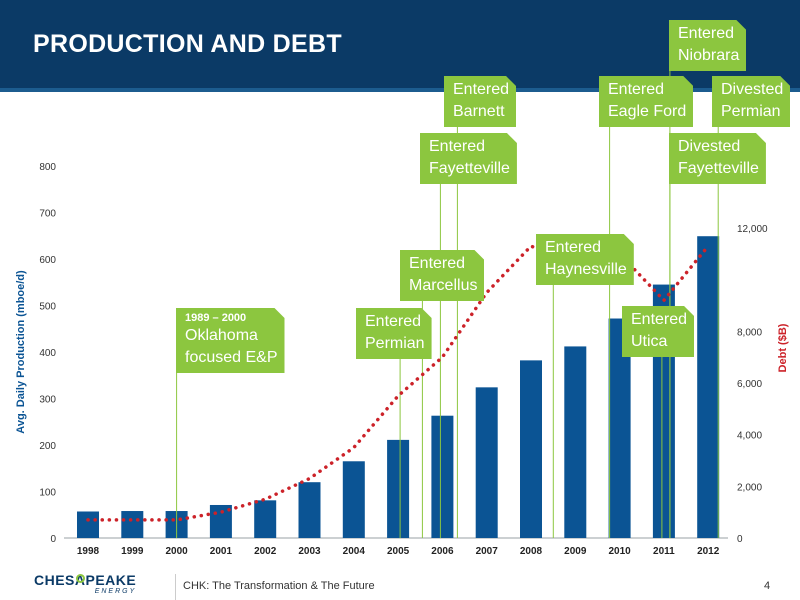 The width and height of the screenshot is (800, 600). Describe the element at coordinates (175, 587) in the screenshot. I see `footer-divider` at that location.